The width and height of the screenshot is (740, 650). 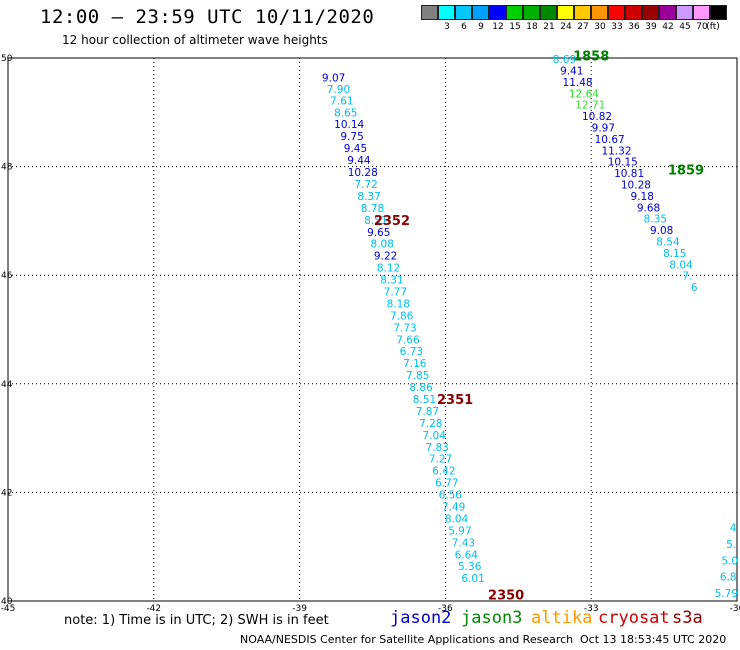 I want to click on wave-height-value: 7.04, so click(x=435, y=436).